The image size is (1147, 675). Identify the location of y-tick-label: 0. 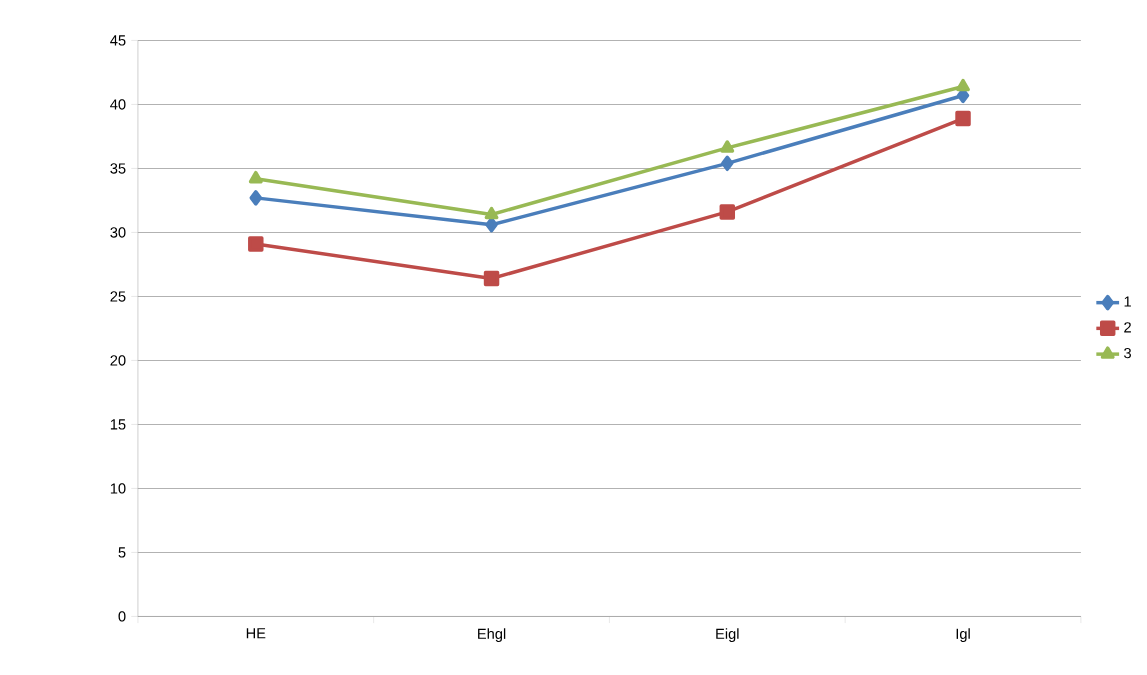
(122, 616).